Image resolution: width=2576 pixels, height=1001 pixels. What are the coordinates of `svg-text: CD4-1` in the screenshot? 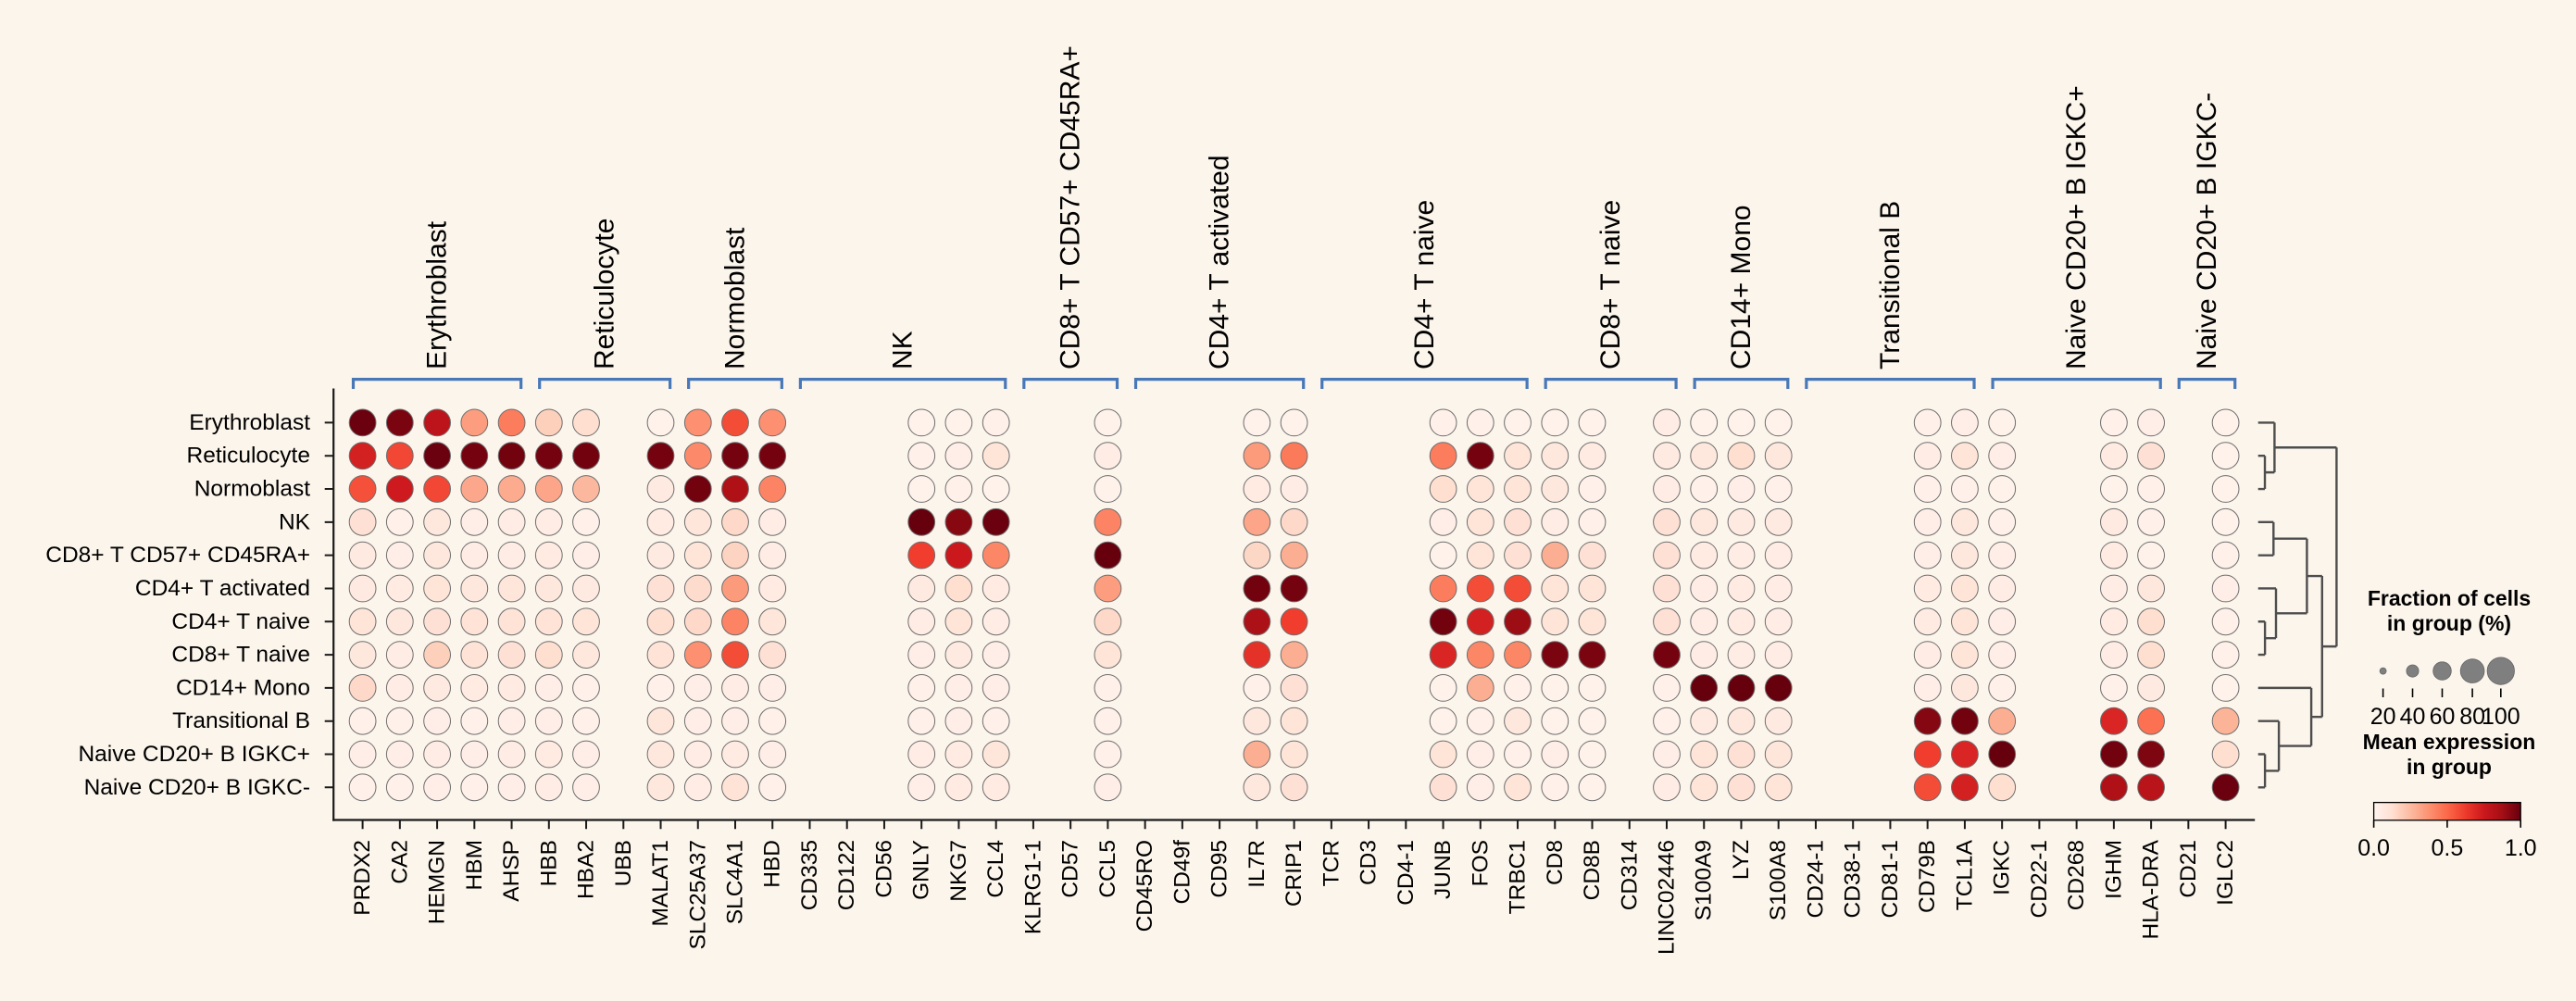 It's located at (1406, 873).